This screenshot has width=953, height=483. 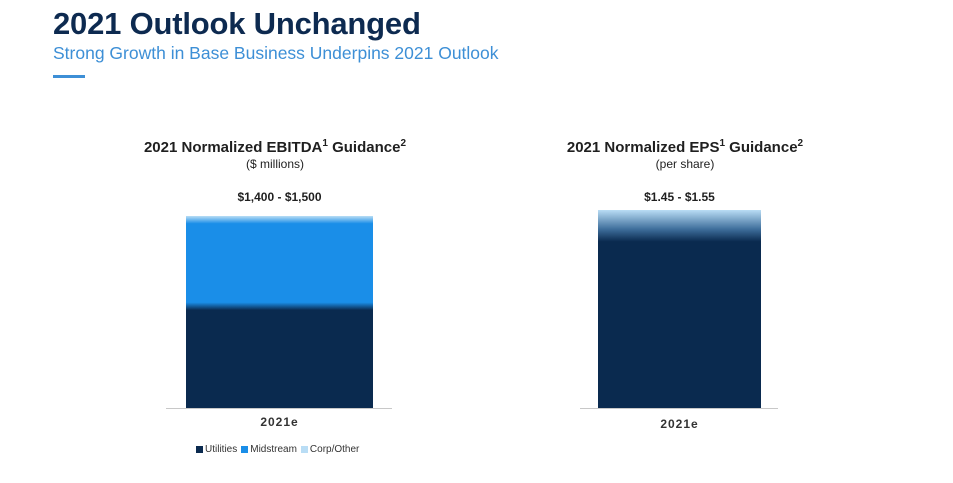 I want to click on legend-label-utilities: Utilities, so click(x=221, y=449).